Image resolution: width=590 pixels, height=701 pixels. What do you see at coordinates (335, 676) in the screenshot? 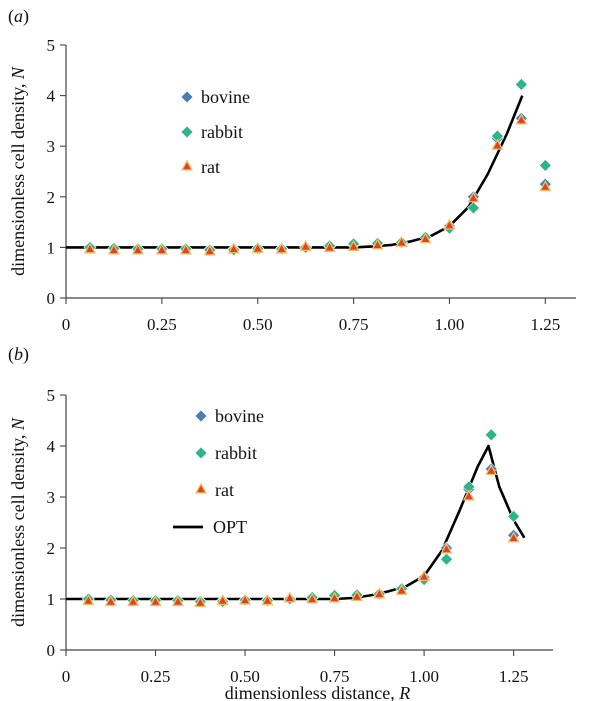
I see `x-tick-label: 0.75` at bounding box center [335, 676].